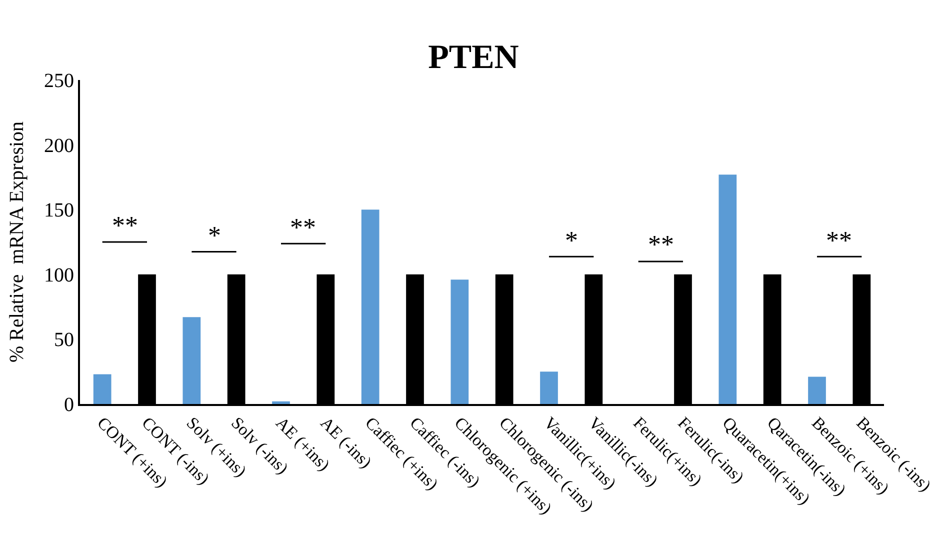  I want to click on chart-title: PTEN, so click(474, 57).